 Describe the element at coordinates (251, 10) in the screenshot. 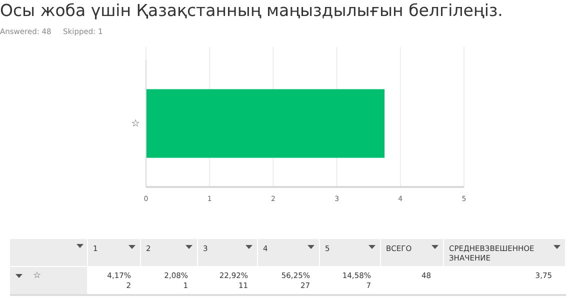

I see `chart-title: Осы жоба үшін Қазақстанның маңыздылығын белгілеңіз.` at that location.